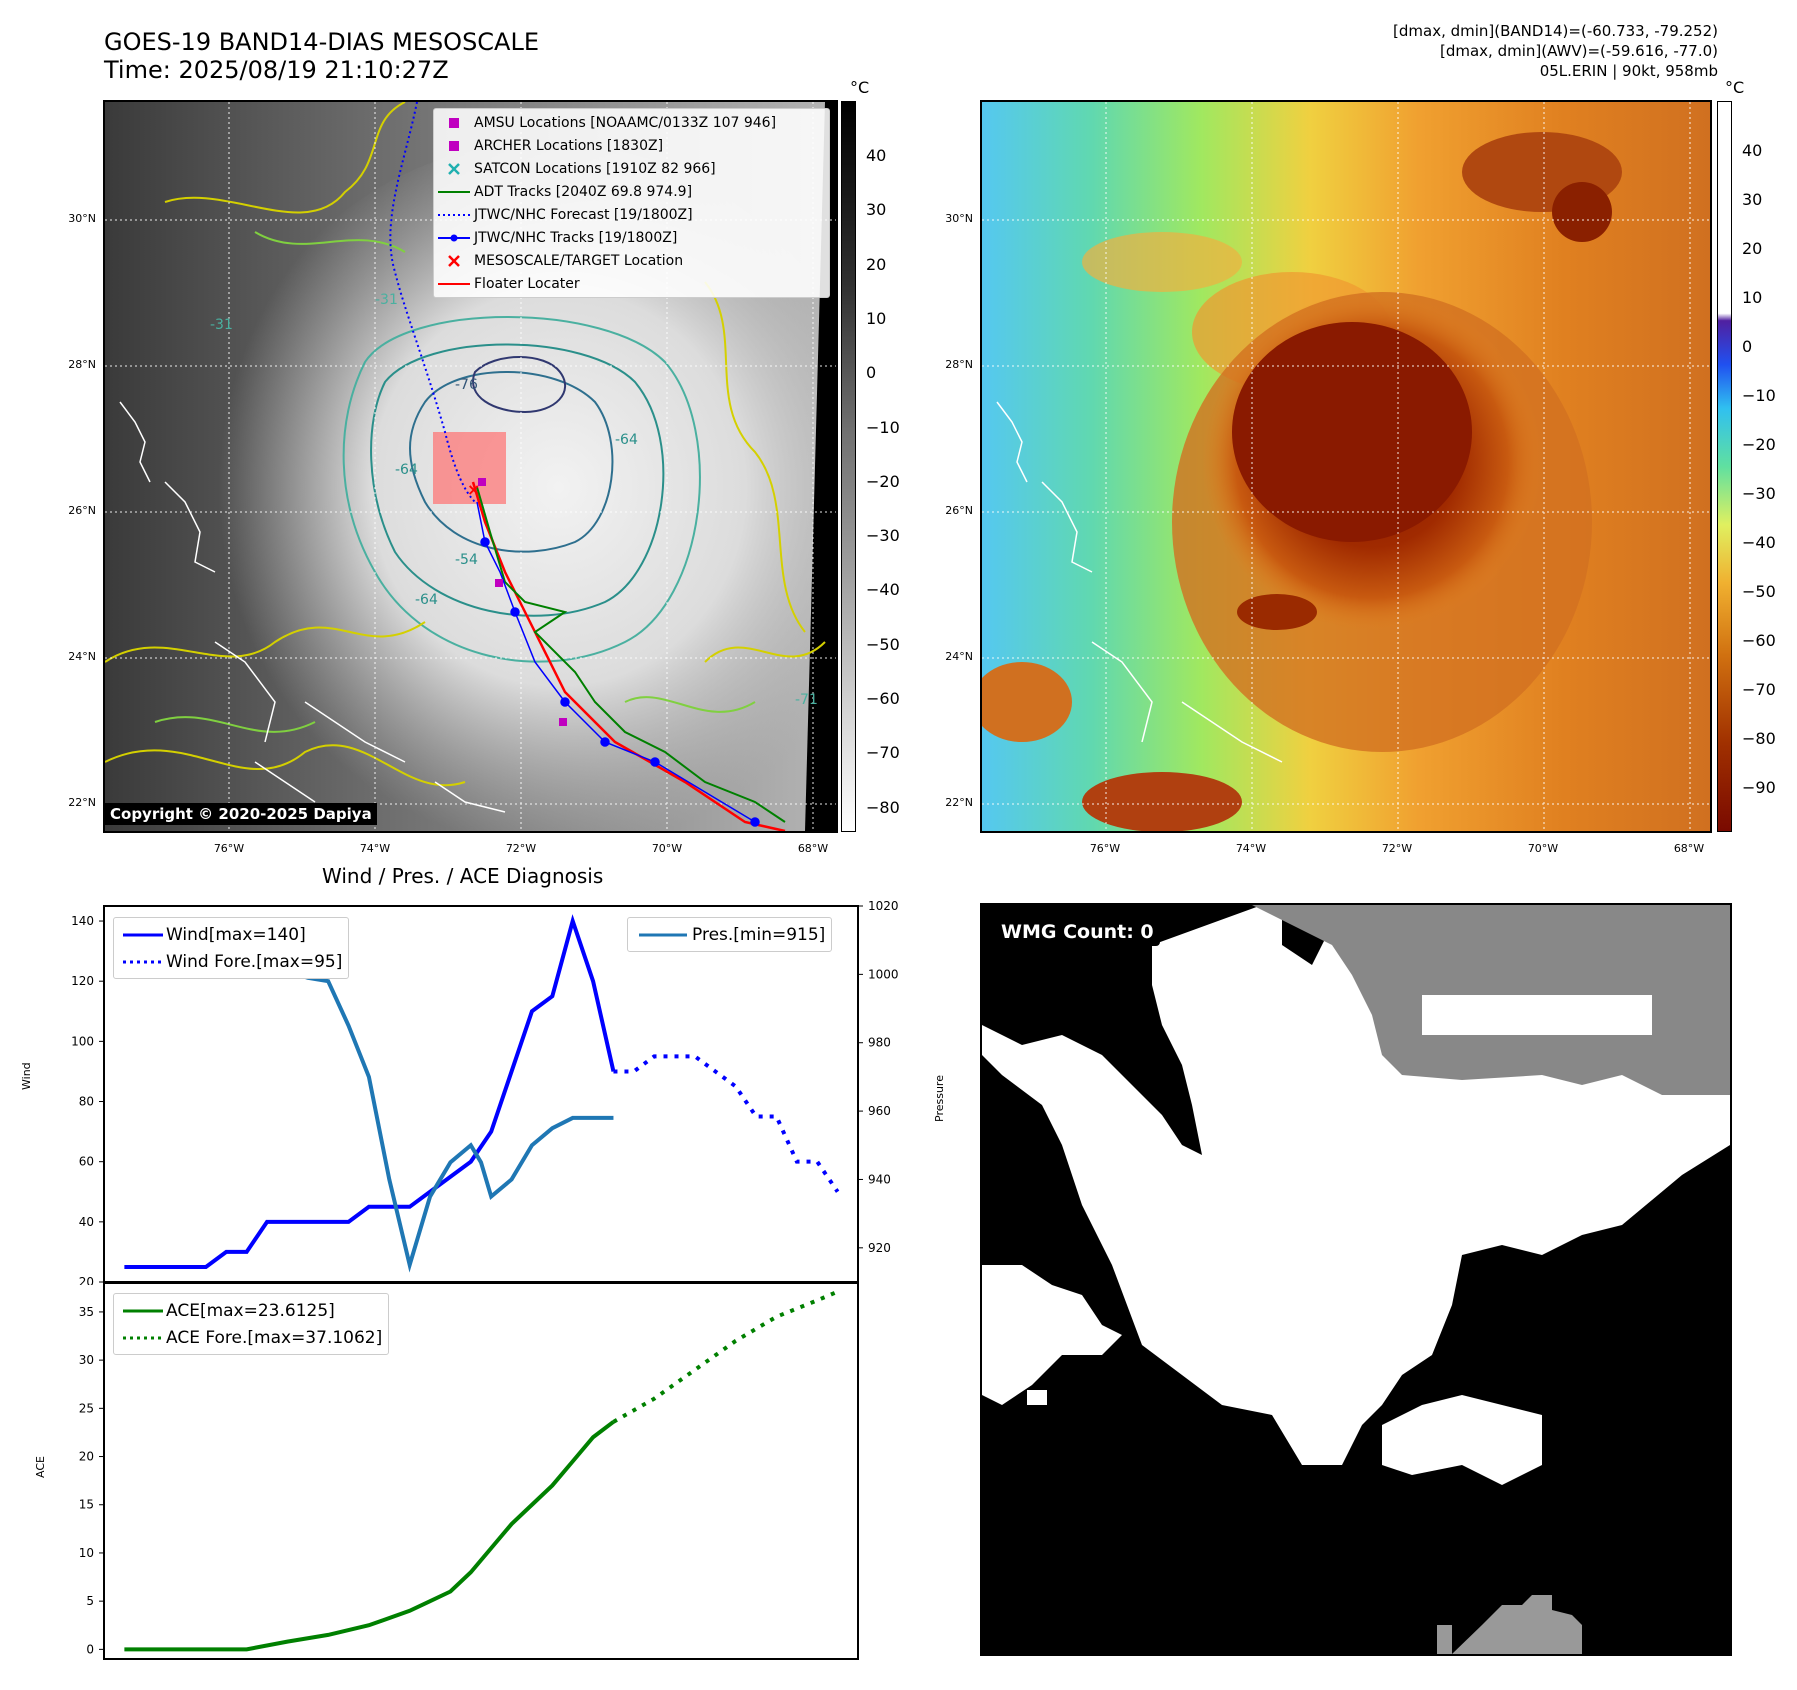 This screenshot has height=1690, width=1797. What do you see at coordinates (40, 1467) in the screenshot?
I see `ace-axis-label: ACE` at bounding box center [40, 1467].